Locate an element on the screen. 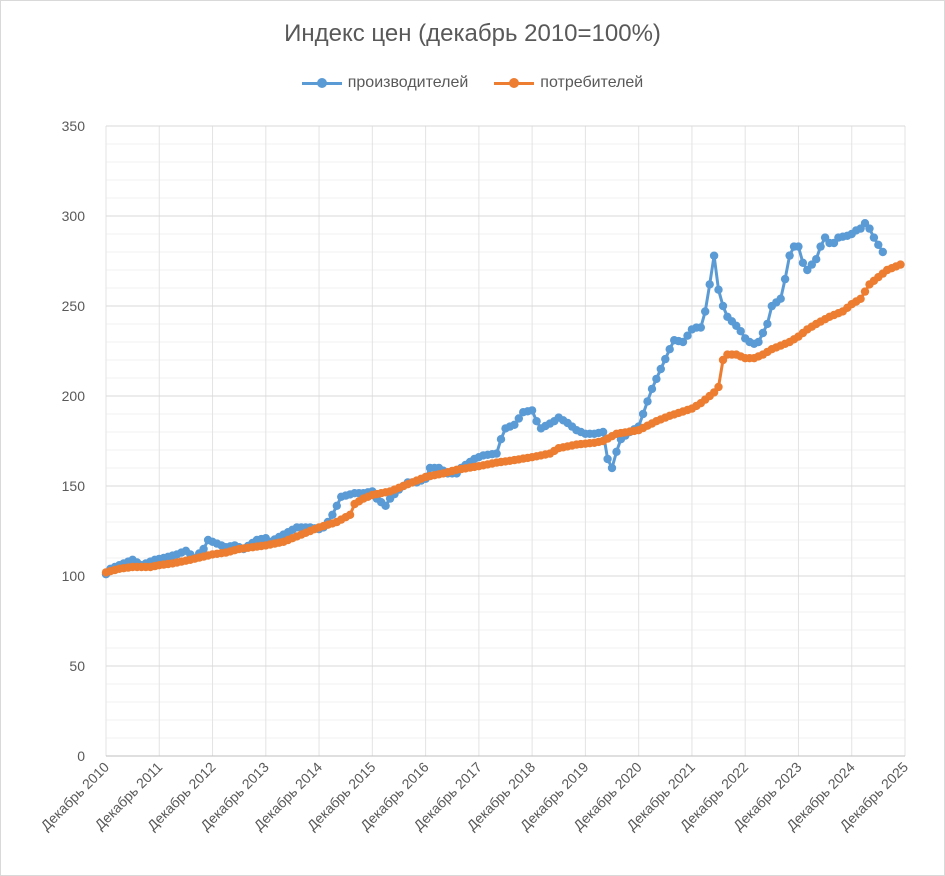 This screenshot has height=876, width=945. y-tick-label: 250 is located at coordinates (74, 306).